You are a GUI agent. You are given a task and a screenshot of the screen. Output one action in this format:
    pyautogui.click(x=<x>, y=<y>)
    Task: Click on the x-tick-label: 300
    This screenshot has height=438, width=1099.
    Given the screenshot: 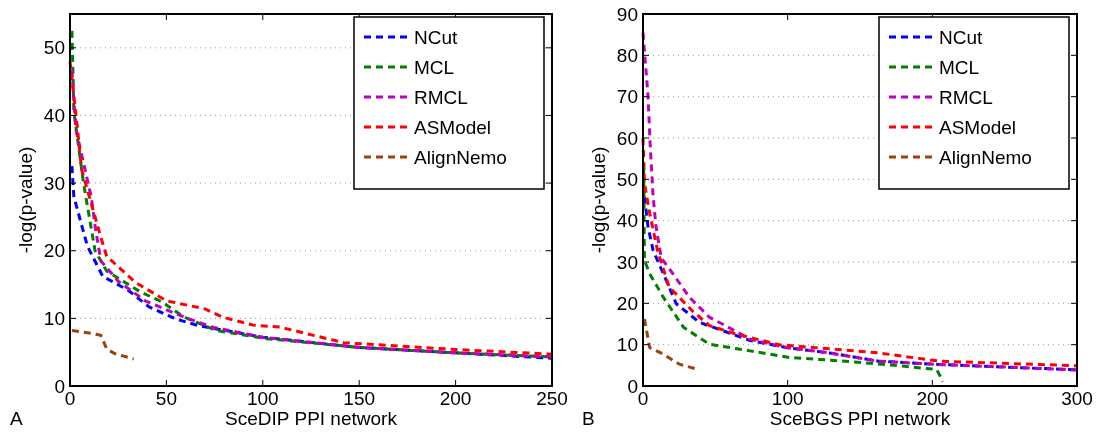 What is the action you would take?
    pyautogui.click(x=1077, y=398)
    